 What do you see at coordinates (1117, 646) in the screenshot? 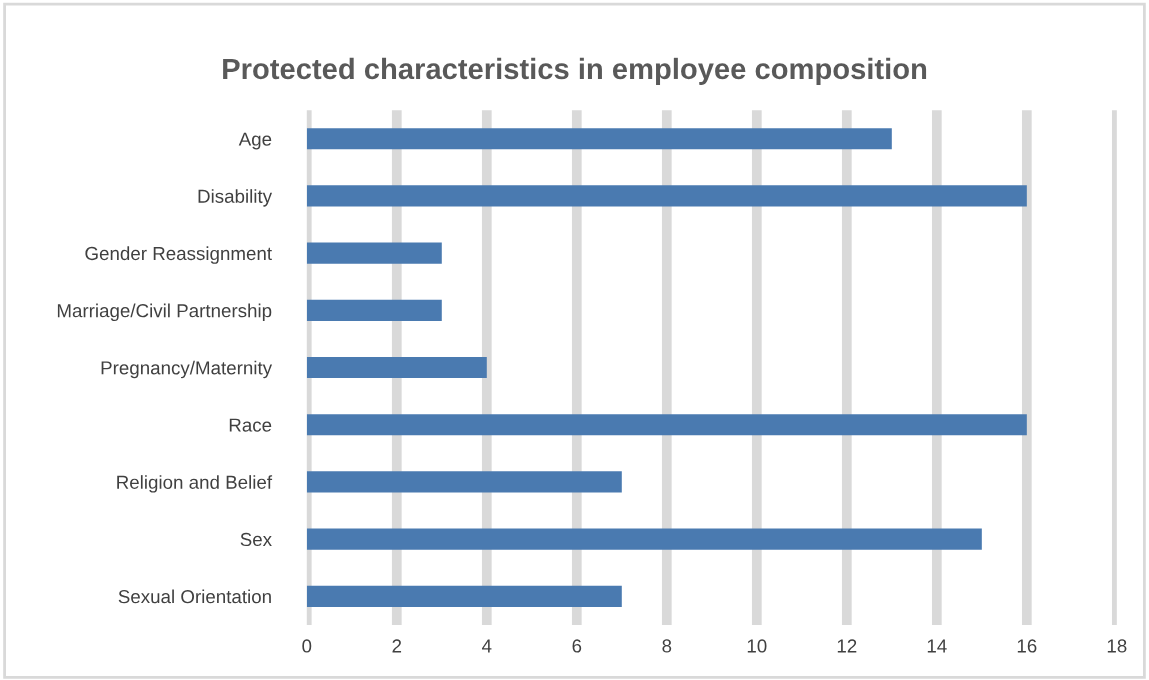
I see `x-tick-label: 18` at bounding box center [1117, 646].